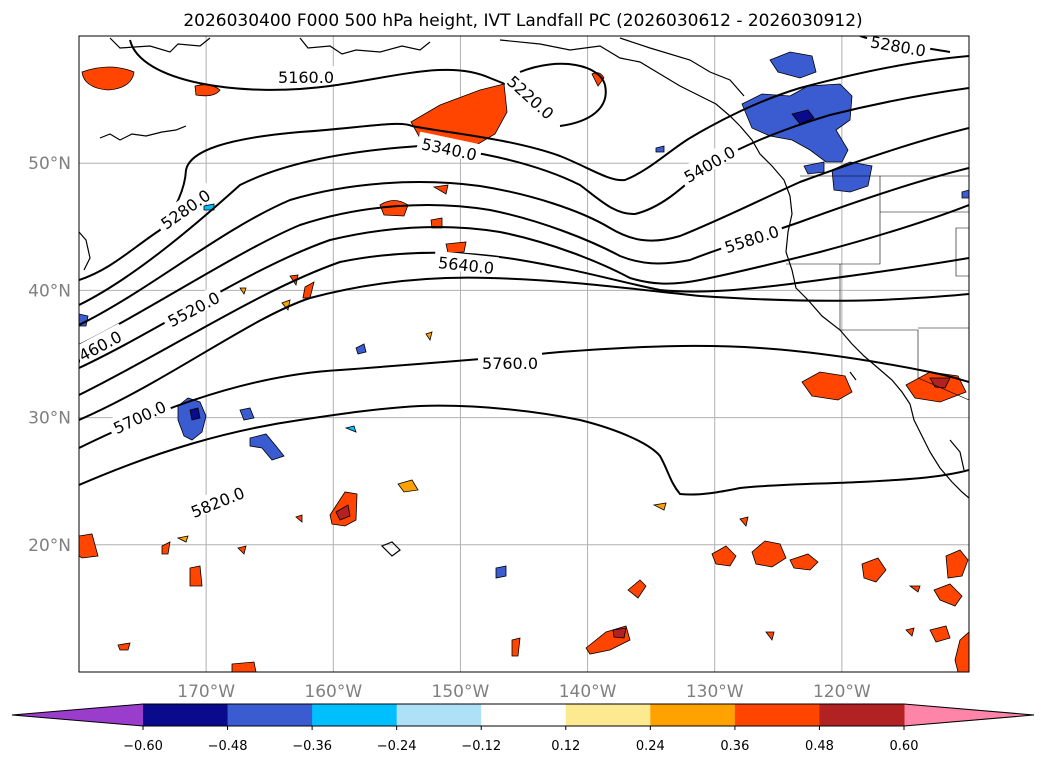 The image size is (1047, 765). Describe the element at coordinates (588, 692) in the screenshot. I see `lon-tick-label: 140°W` at that location.